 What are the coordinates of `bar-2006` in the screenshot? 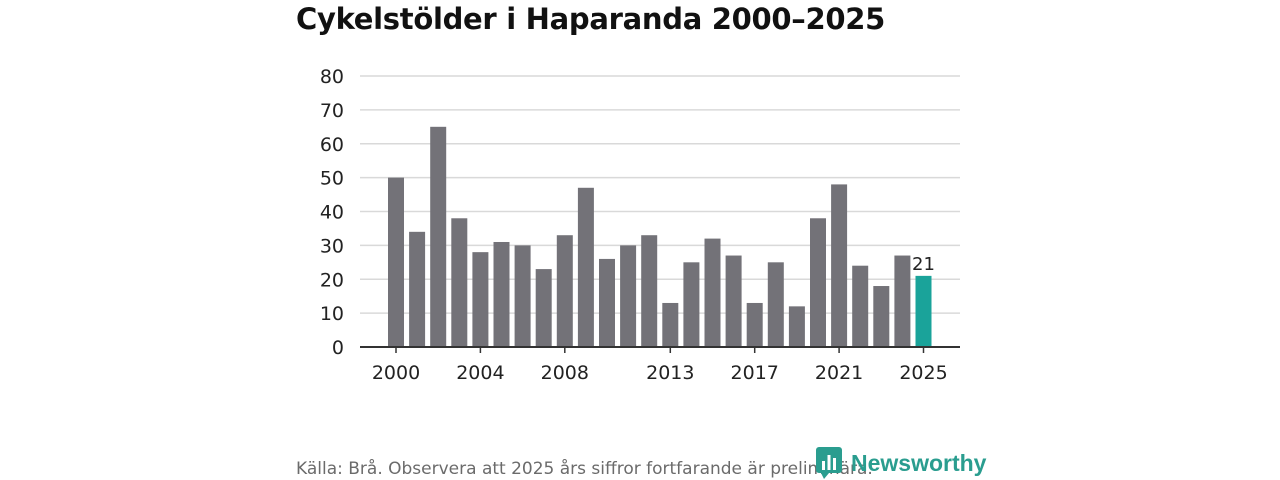 It's located at (522, 296).